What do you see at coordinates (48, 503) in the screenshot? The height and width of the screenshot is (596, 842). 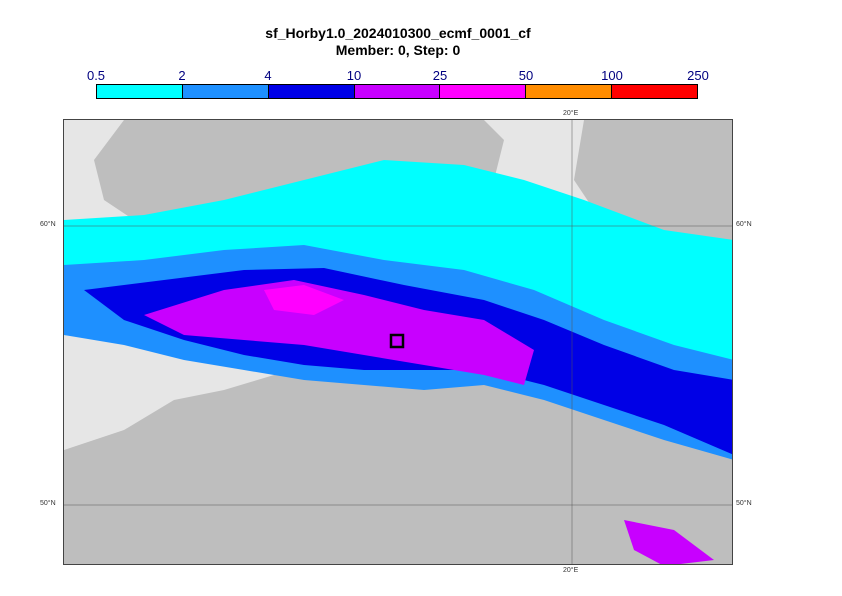 I see `lat-label-50: 50°N` at bounding box center [48, 503].